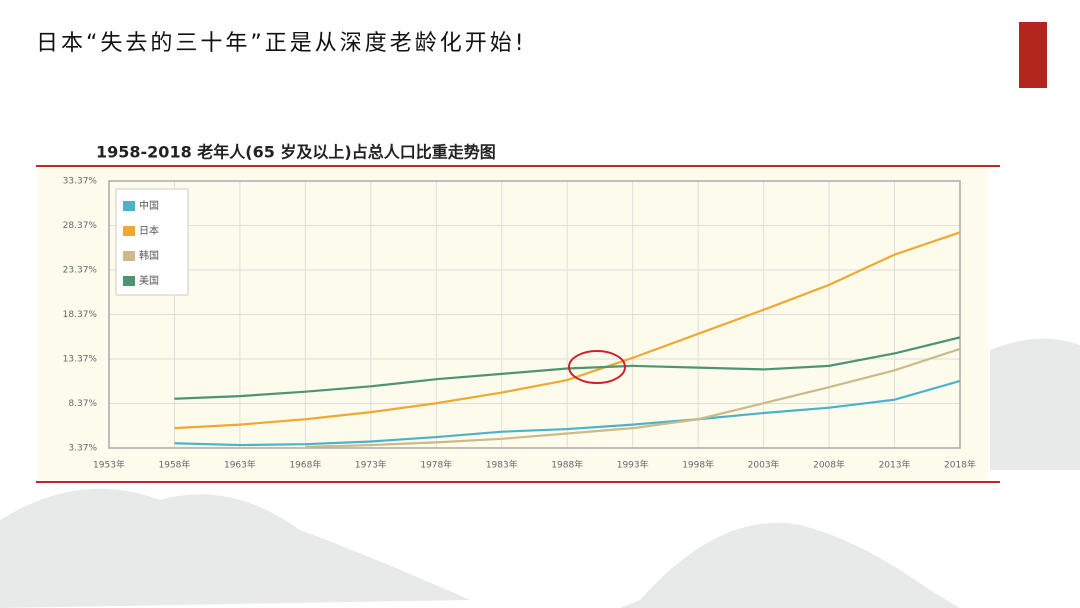  Describe the element at coordinates (149, 280) in the screenshot. I see `legend-label: 美国` at that location.